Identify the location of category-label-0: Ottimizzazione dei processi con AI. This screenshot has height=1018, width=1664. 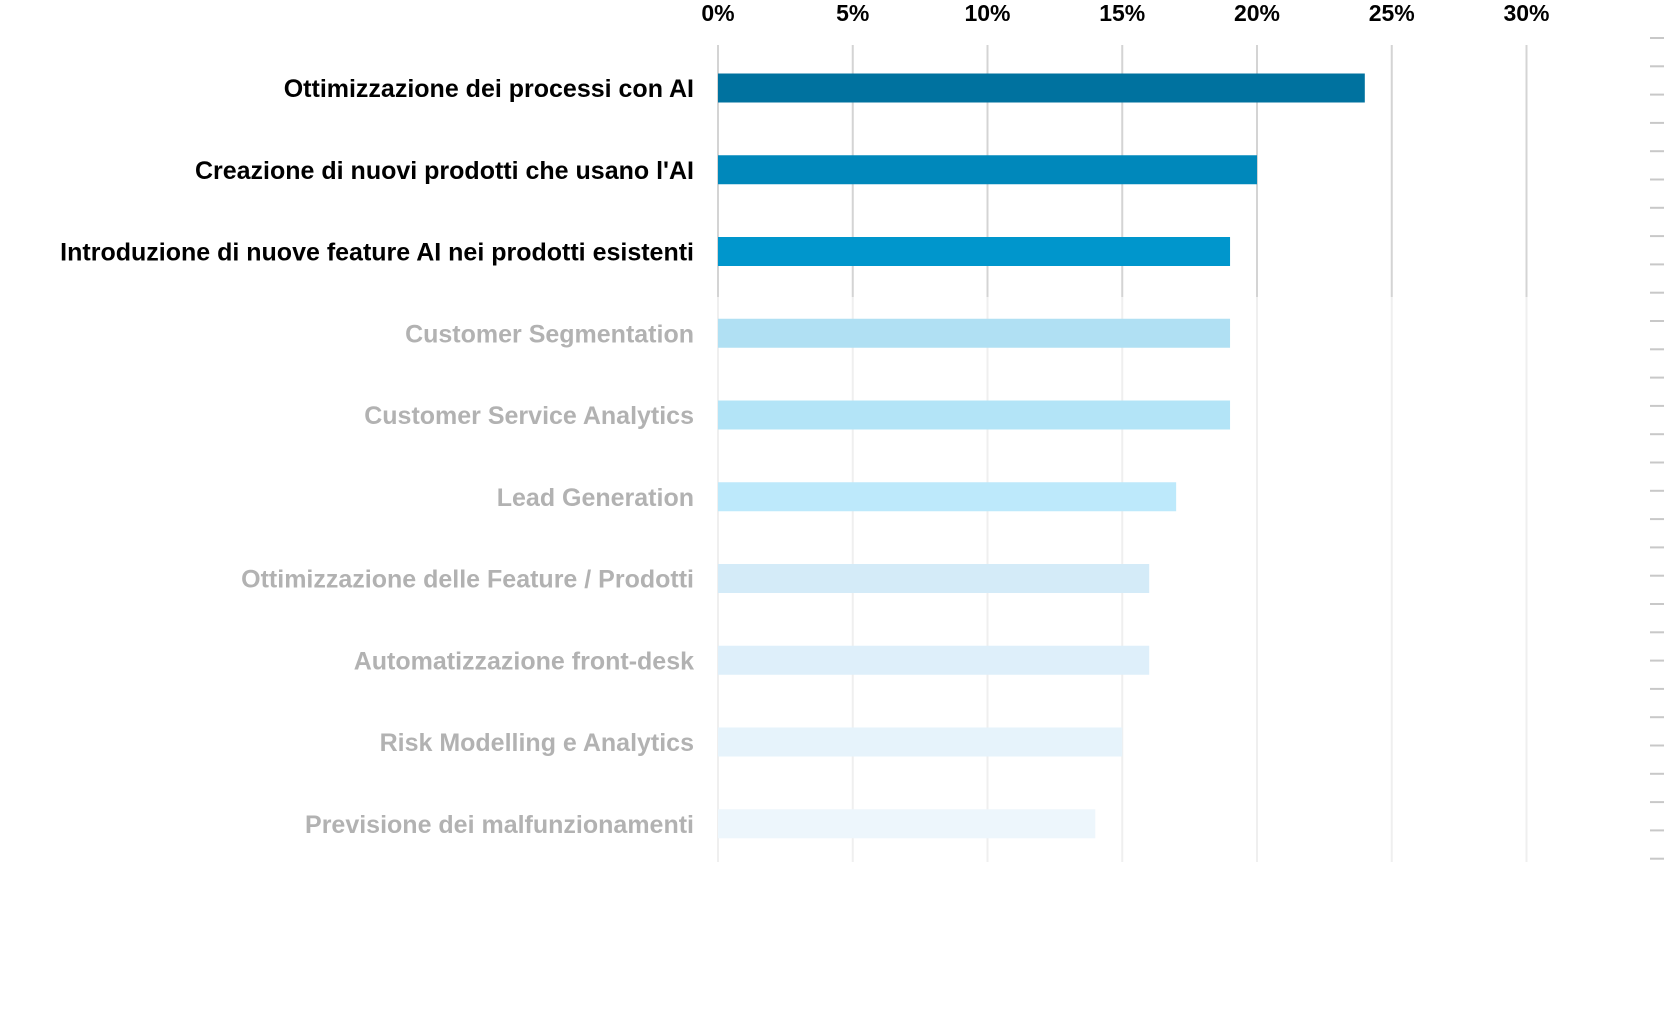
(489, 89).